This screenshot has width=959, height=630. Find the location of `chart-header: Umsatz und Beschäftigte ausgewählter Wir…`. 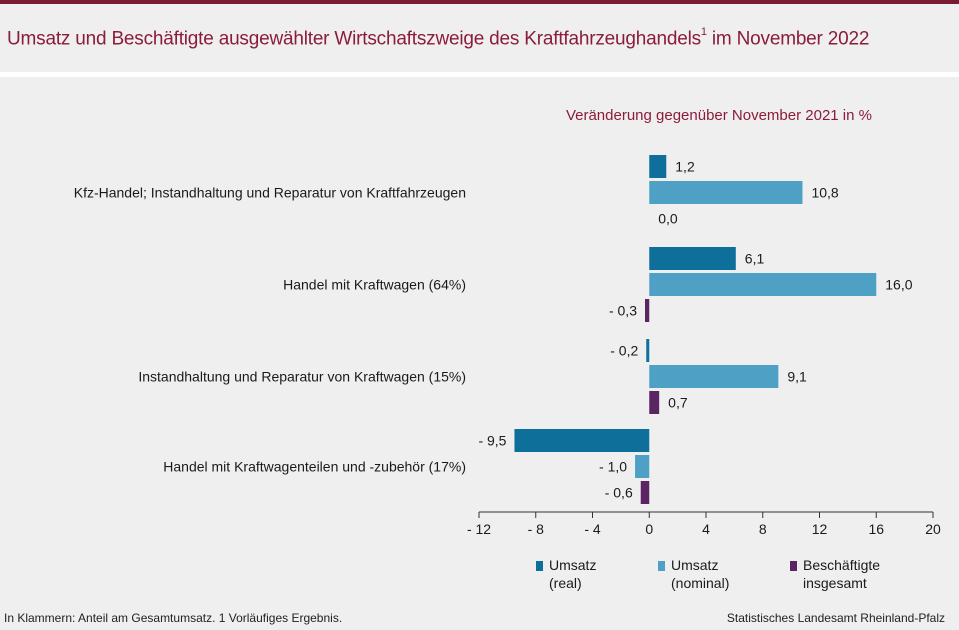

chart-header: Umsatz und Beschäftigte ausgewählter Wir… is located at coordinates (479, 38).